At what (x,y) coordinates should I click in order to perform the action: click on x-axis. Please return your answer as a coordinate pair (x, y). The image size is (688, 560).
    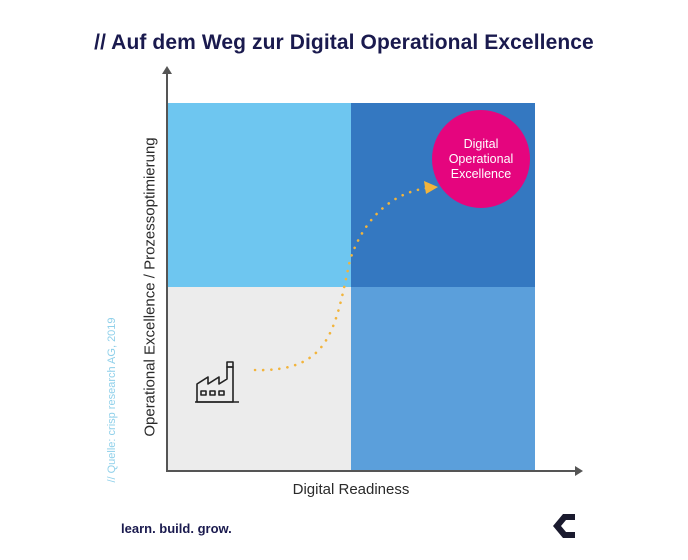
    Looking at the image, I should click on (371, 471).